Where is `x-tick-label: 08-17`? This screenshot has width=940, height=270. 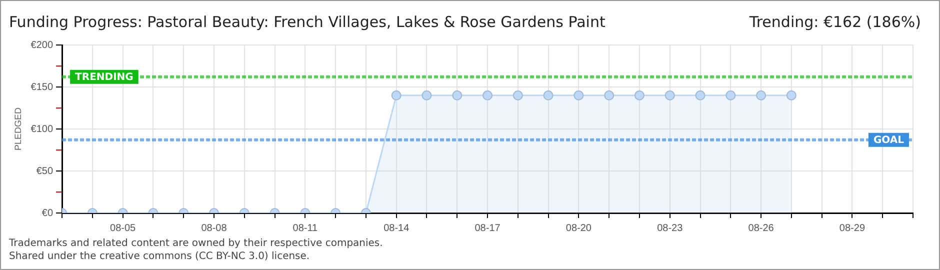 x-tick-label: 08-17 is located at coordinates (487, 228).